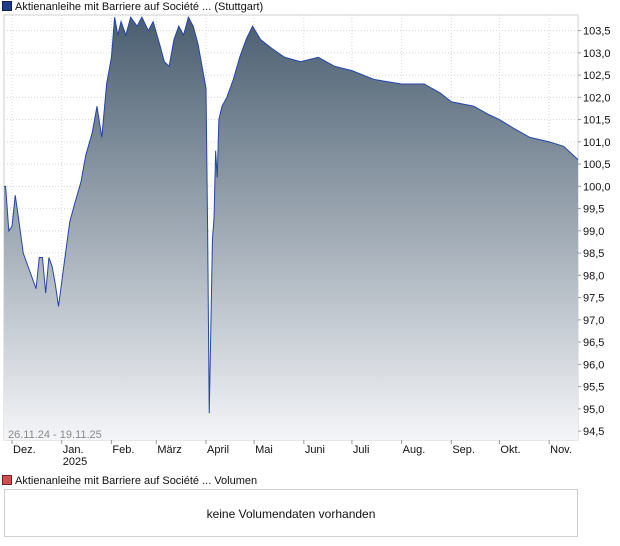 The width and height of the screenshot is (620, 546). What do you see at coordinates (593, 410) in the screenshot?
I see `y-tick-label: 95,0` at bounding box center [593, 410].